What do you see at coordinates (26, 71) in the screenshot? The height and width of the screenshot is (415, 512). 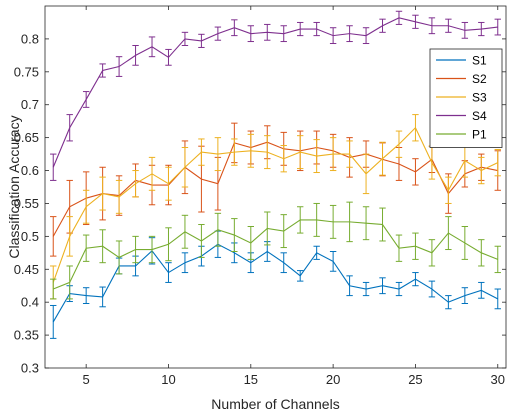 I see `y-tick-label: 0.75` at bounding box center [26, 71].